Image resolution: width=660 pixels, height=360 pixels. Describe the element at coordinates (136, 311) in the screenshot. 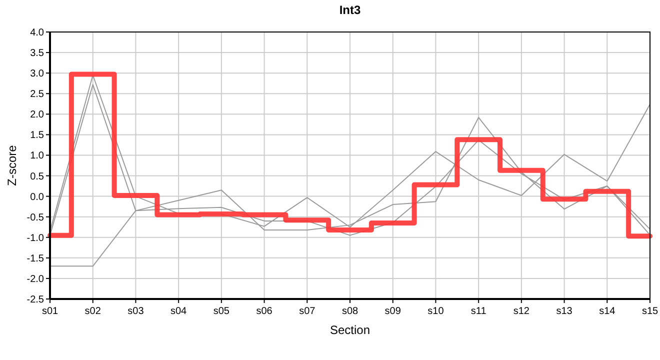

I see `x-tick-label: s03` at that location.